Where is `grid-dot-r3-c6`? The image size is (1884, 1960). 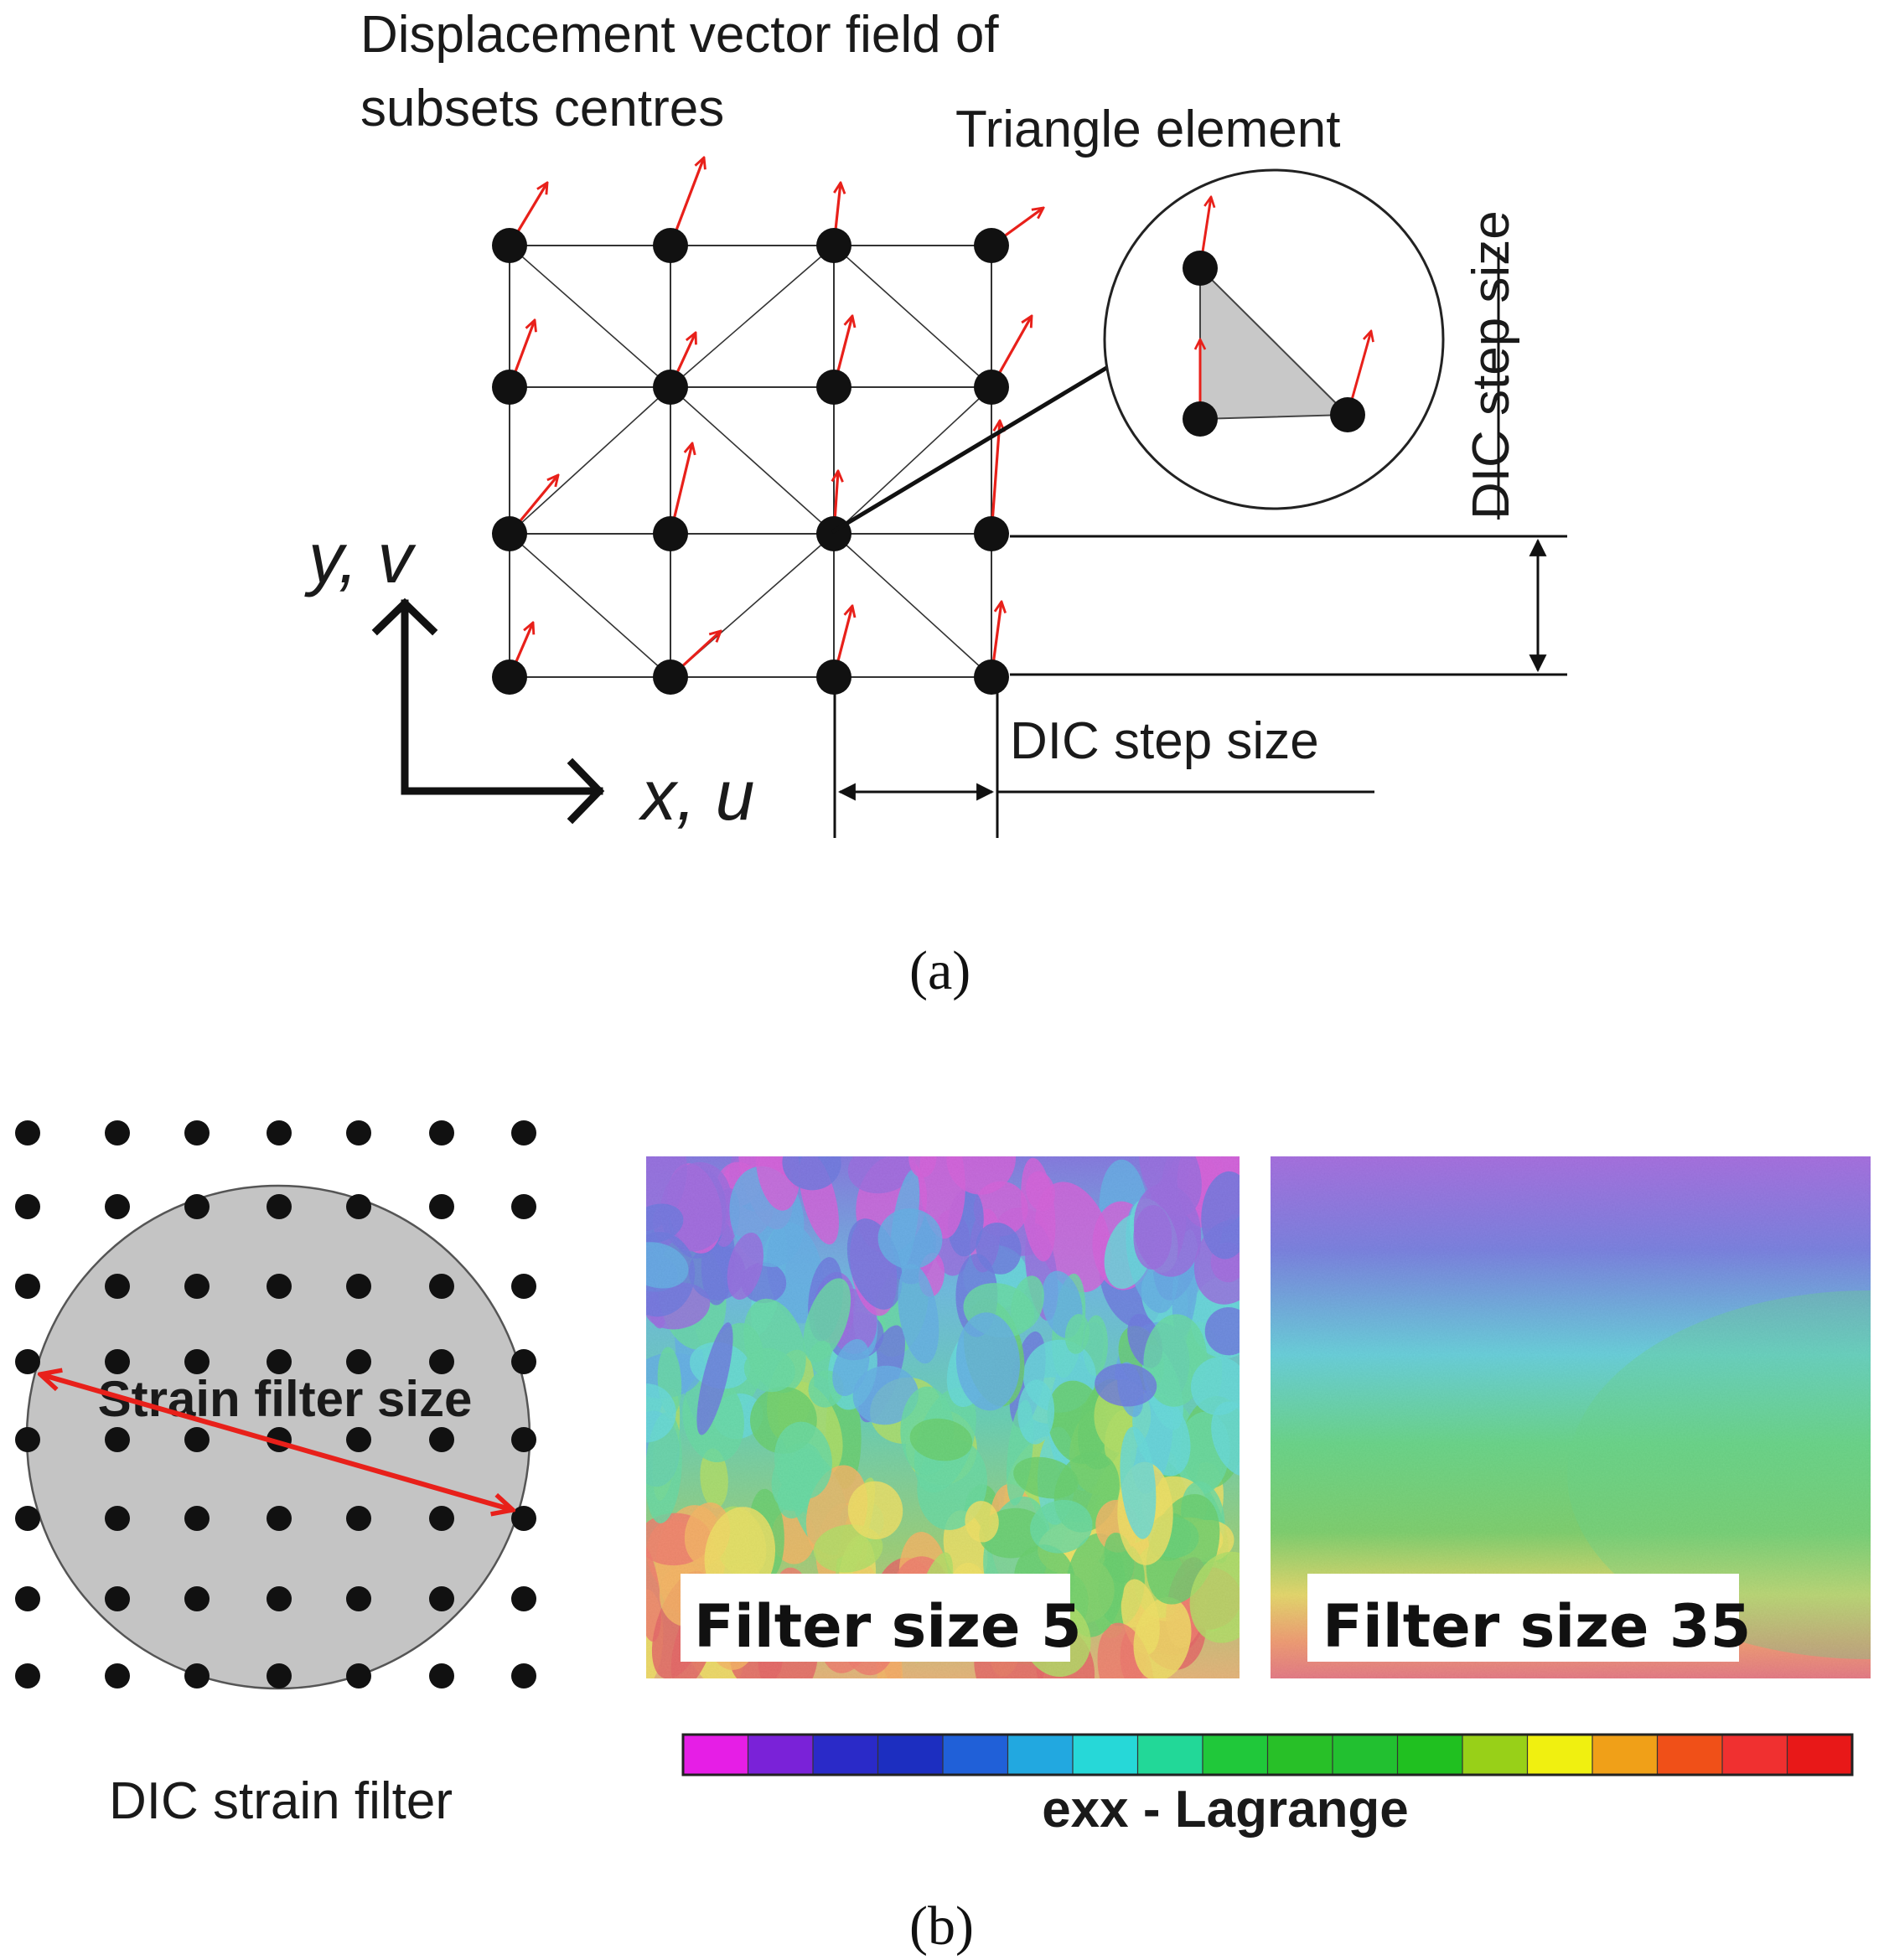 grid-dot-r3-c6 is located at coordinates (441, 1287).